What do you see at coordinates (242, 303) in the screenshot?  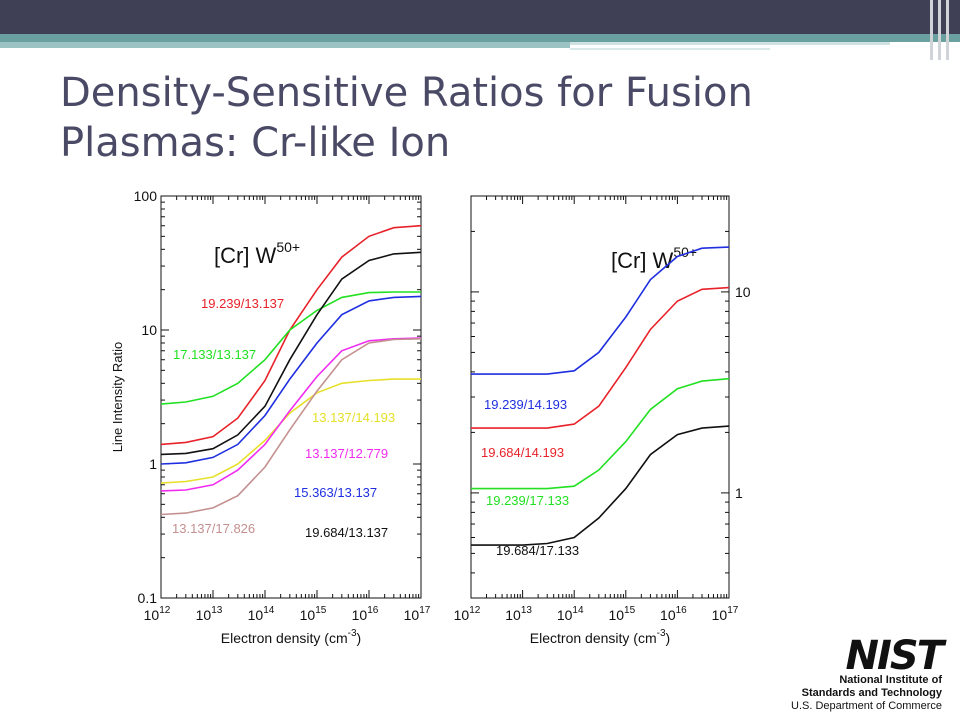 I see `series-label: 19.239/13.137` at bounding box center [242, 303].